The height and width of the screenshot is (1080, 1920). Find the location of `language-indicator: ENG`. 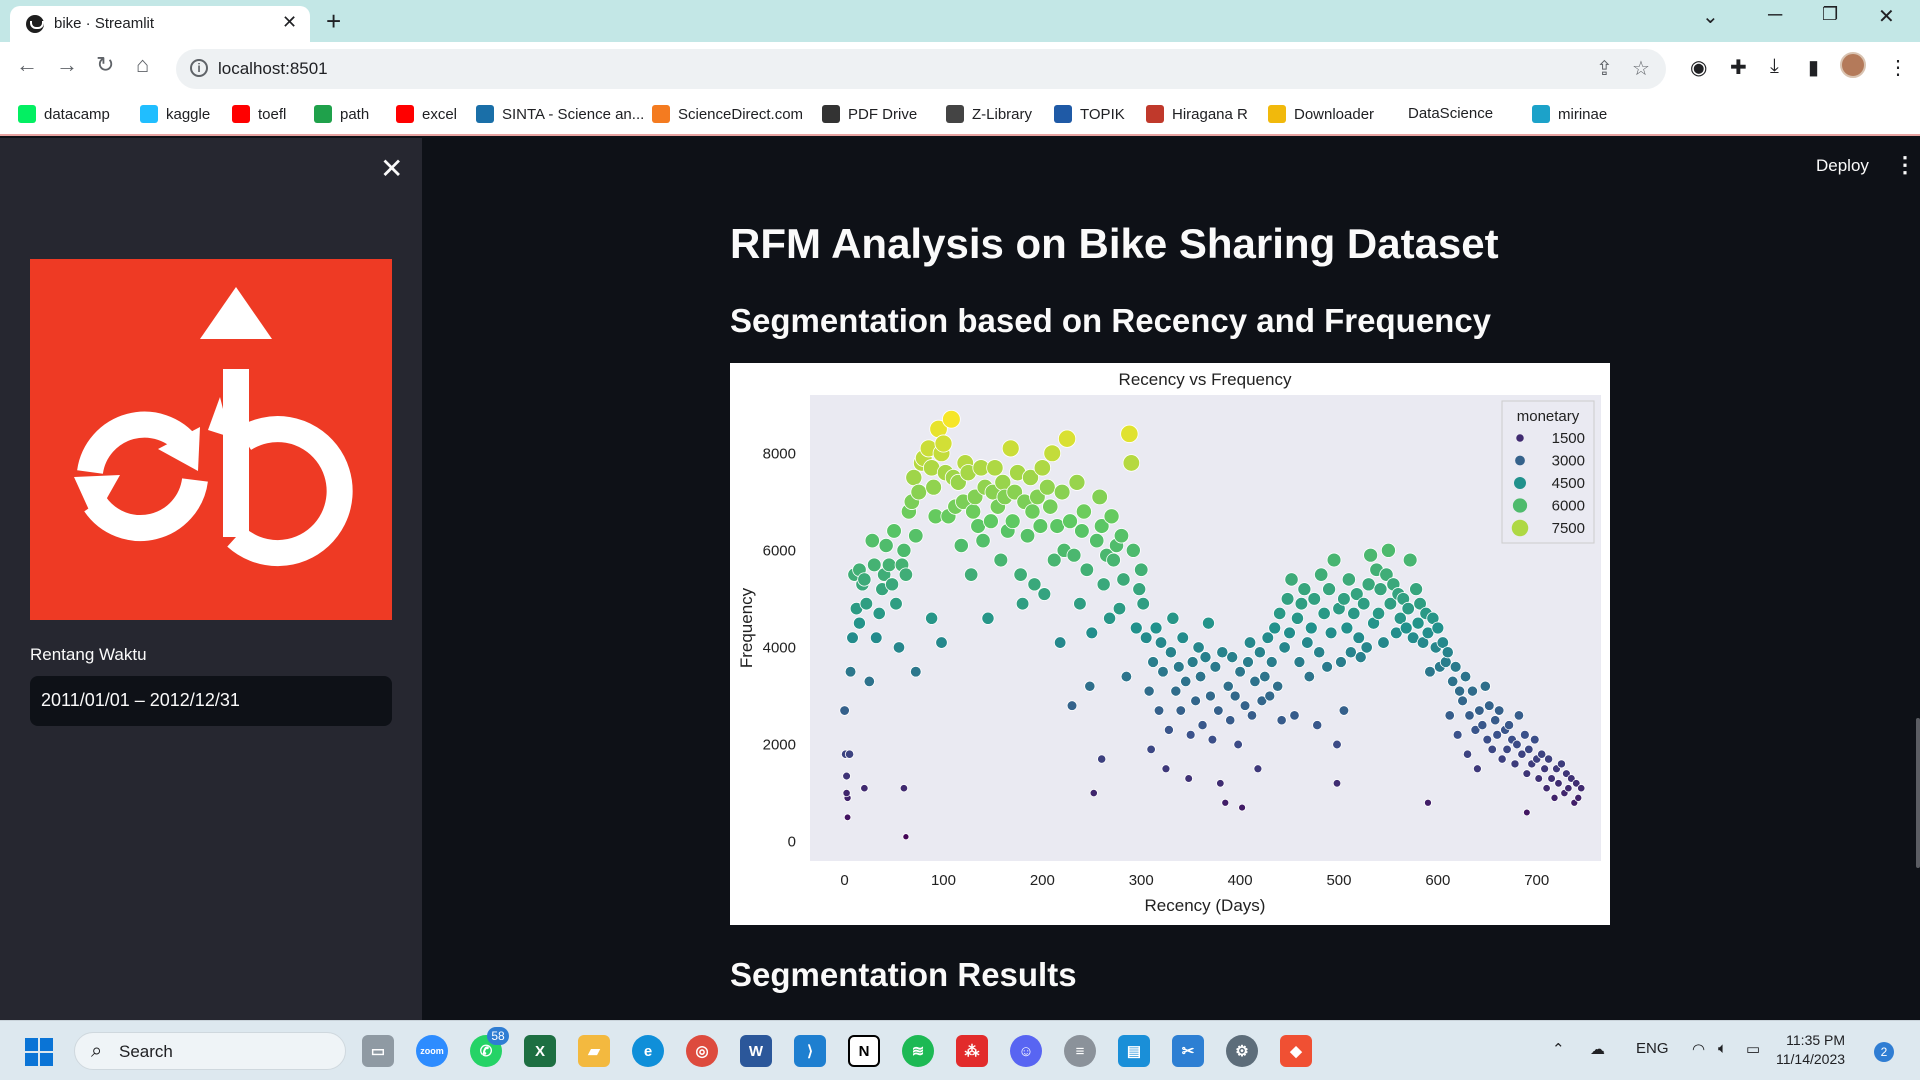

language-indicator: ENG is located at coordinates (1652, 1048).